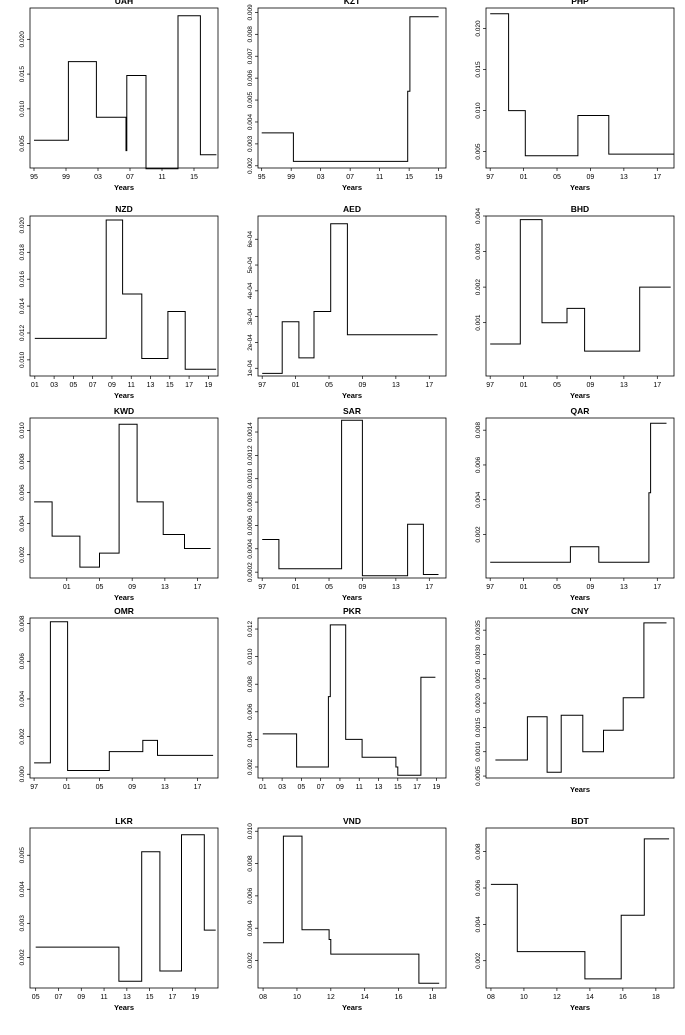 This screenshot has width=685, height=1035. I want to click on y-tick-label: 0.0010, so click(250, 478).